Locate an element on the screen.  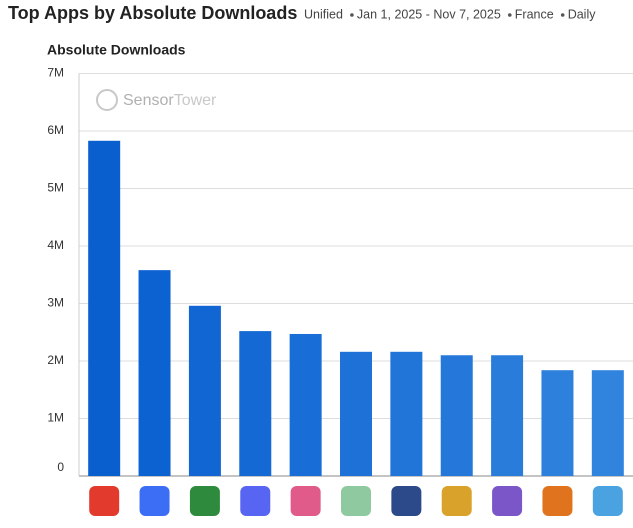
chart-title: Top Apps by Absolute Downloads is located at coordinates (152, 13).